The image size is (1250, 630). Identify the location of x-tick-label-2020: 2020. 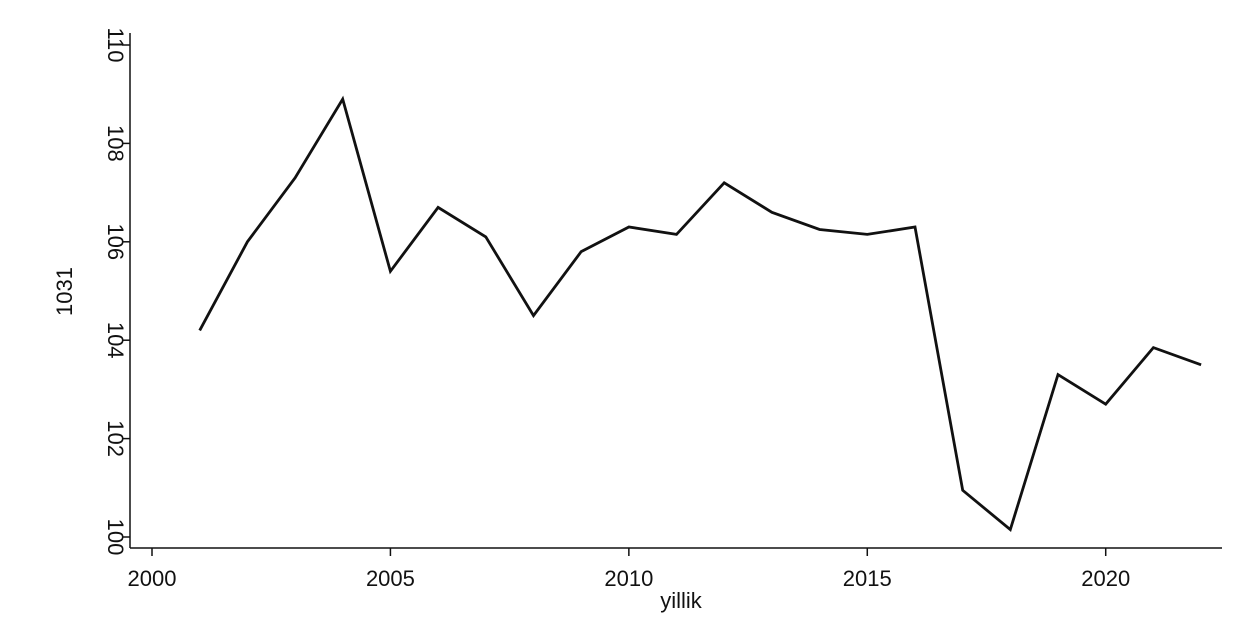
(1105, 578).